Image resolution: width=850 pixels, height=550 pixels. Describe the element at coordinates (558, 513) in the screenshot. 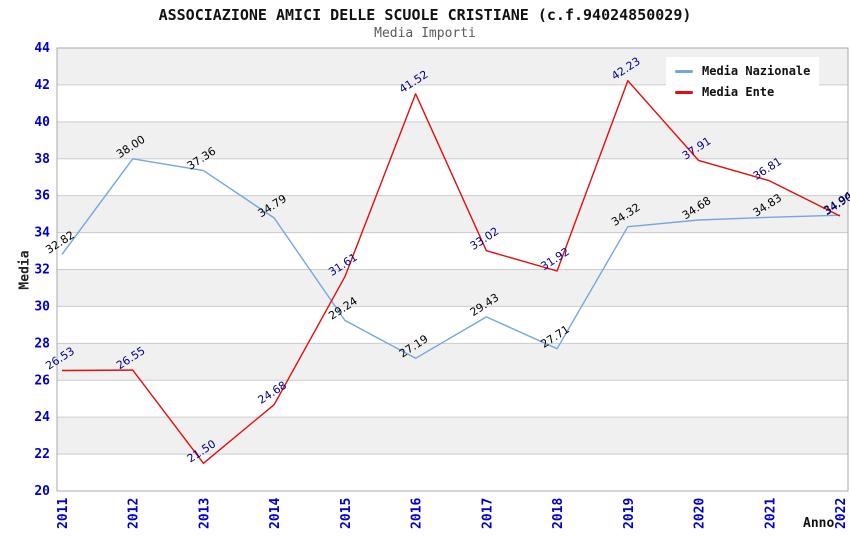

I see `x-tick-label: 2018` at that location.